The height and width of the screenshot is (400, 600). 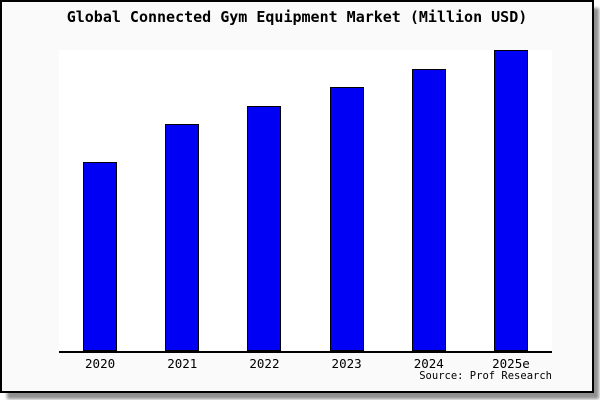 I want to click on x-tick-label-2023: 2023, so click(x=346, y=363).